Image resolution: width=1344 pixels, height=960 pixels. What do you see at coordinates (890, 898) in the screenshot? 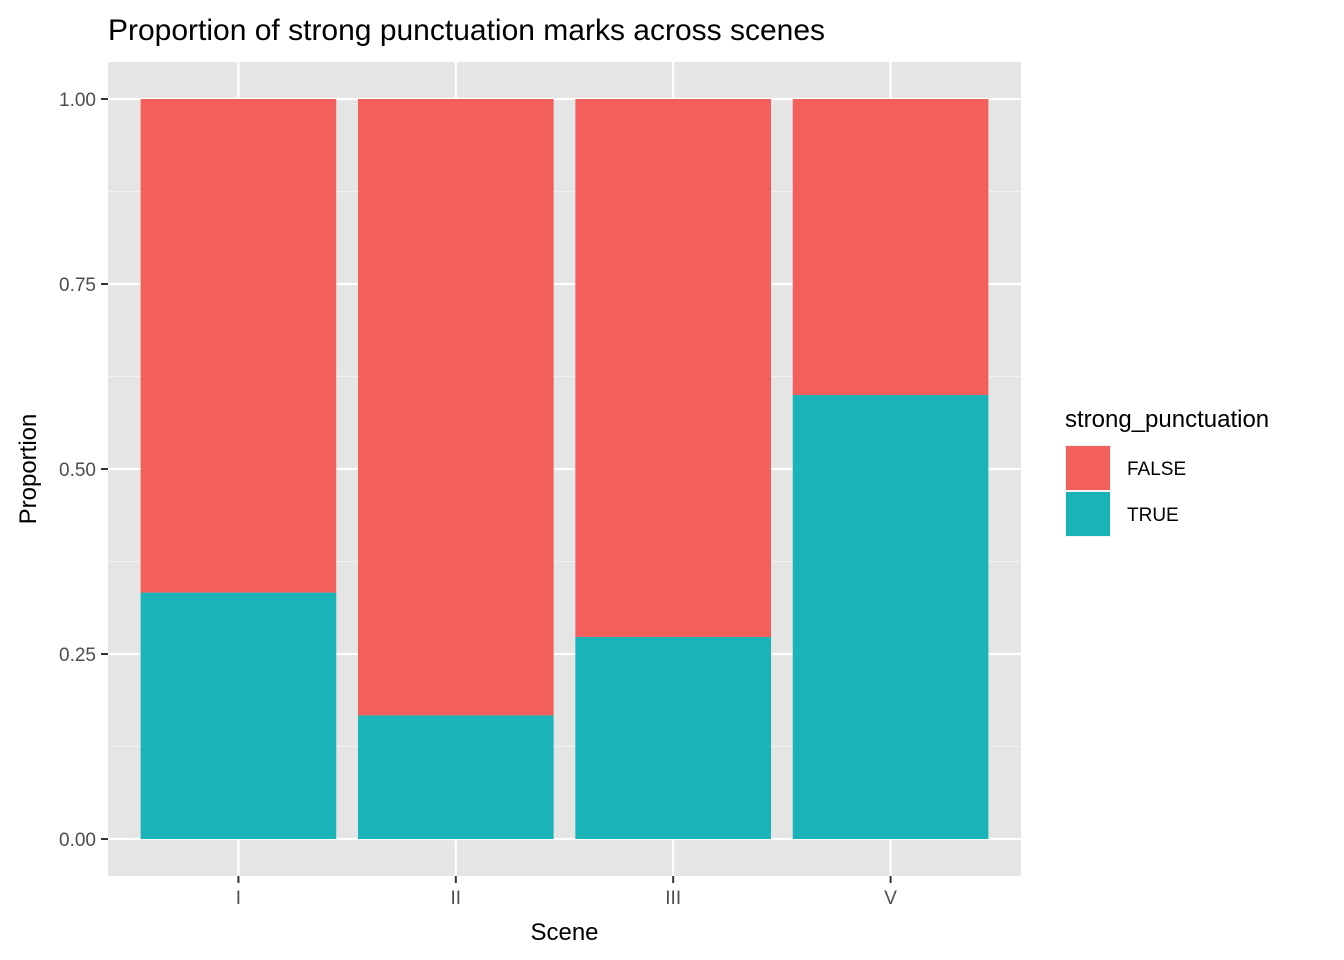
I see `x-tick-label: V` at bounding box center [890, 898].